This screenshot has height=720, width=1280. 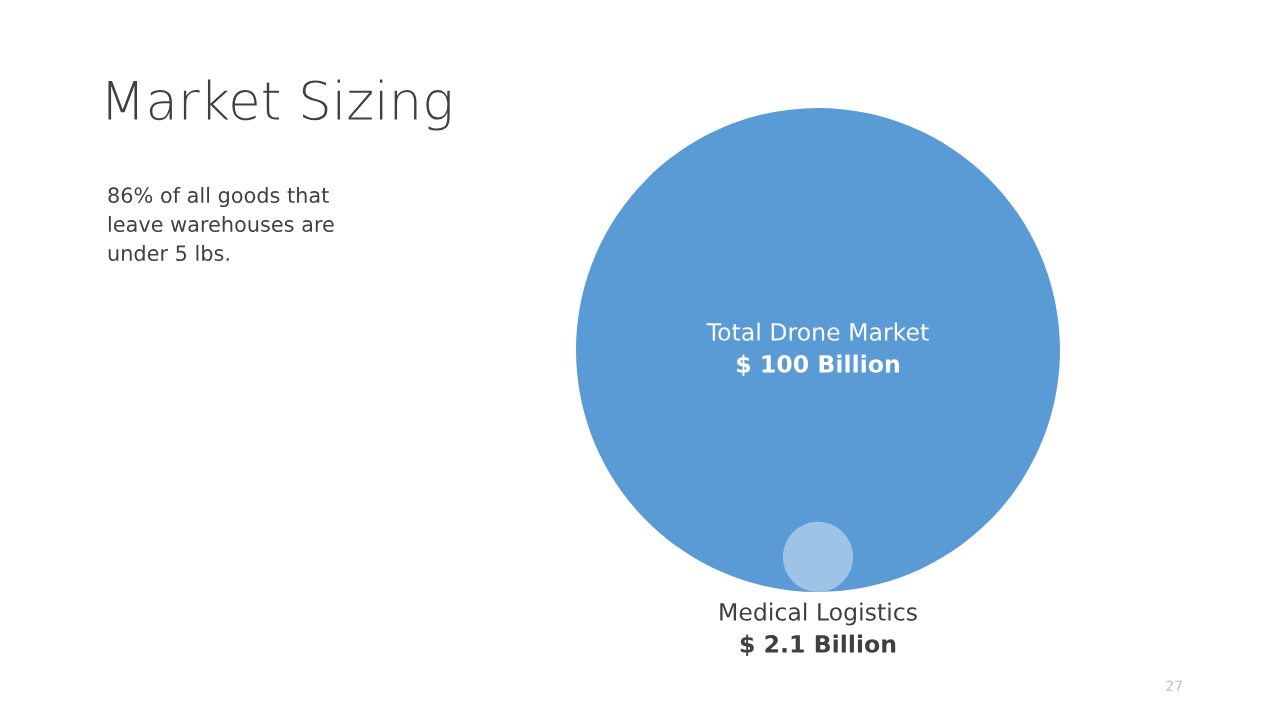 What do you see at coordinates (818, 365) in the screenshot?
I see `data-label: $ 100 Billion` at bounding box center [818, 365].